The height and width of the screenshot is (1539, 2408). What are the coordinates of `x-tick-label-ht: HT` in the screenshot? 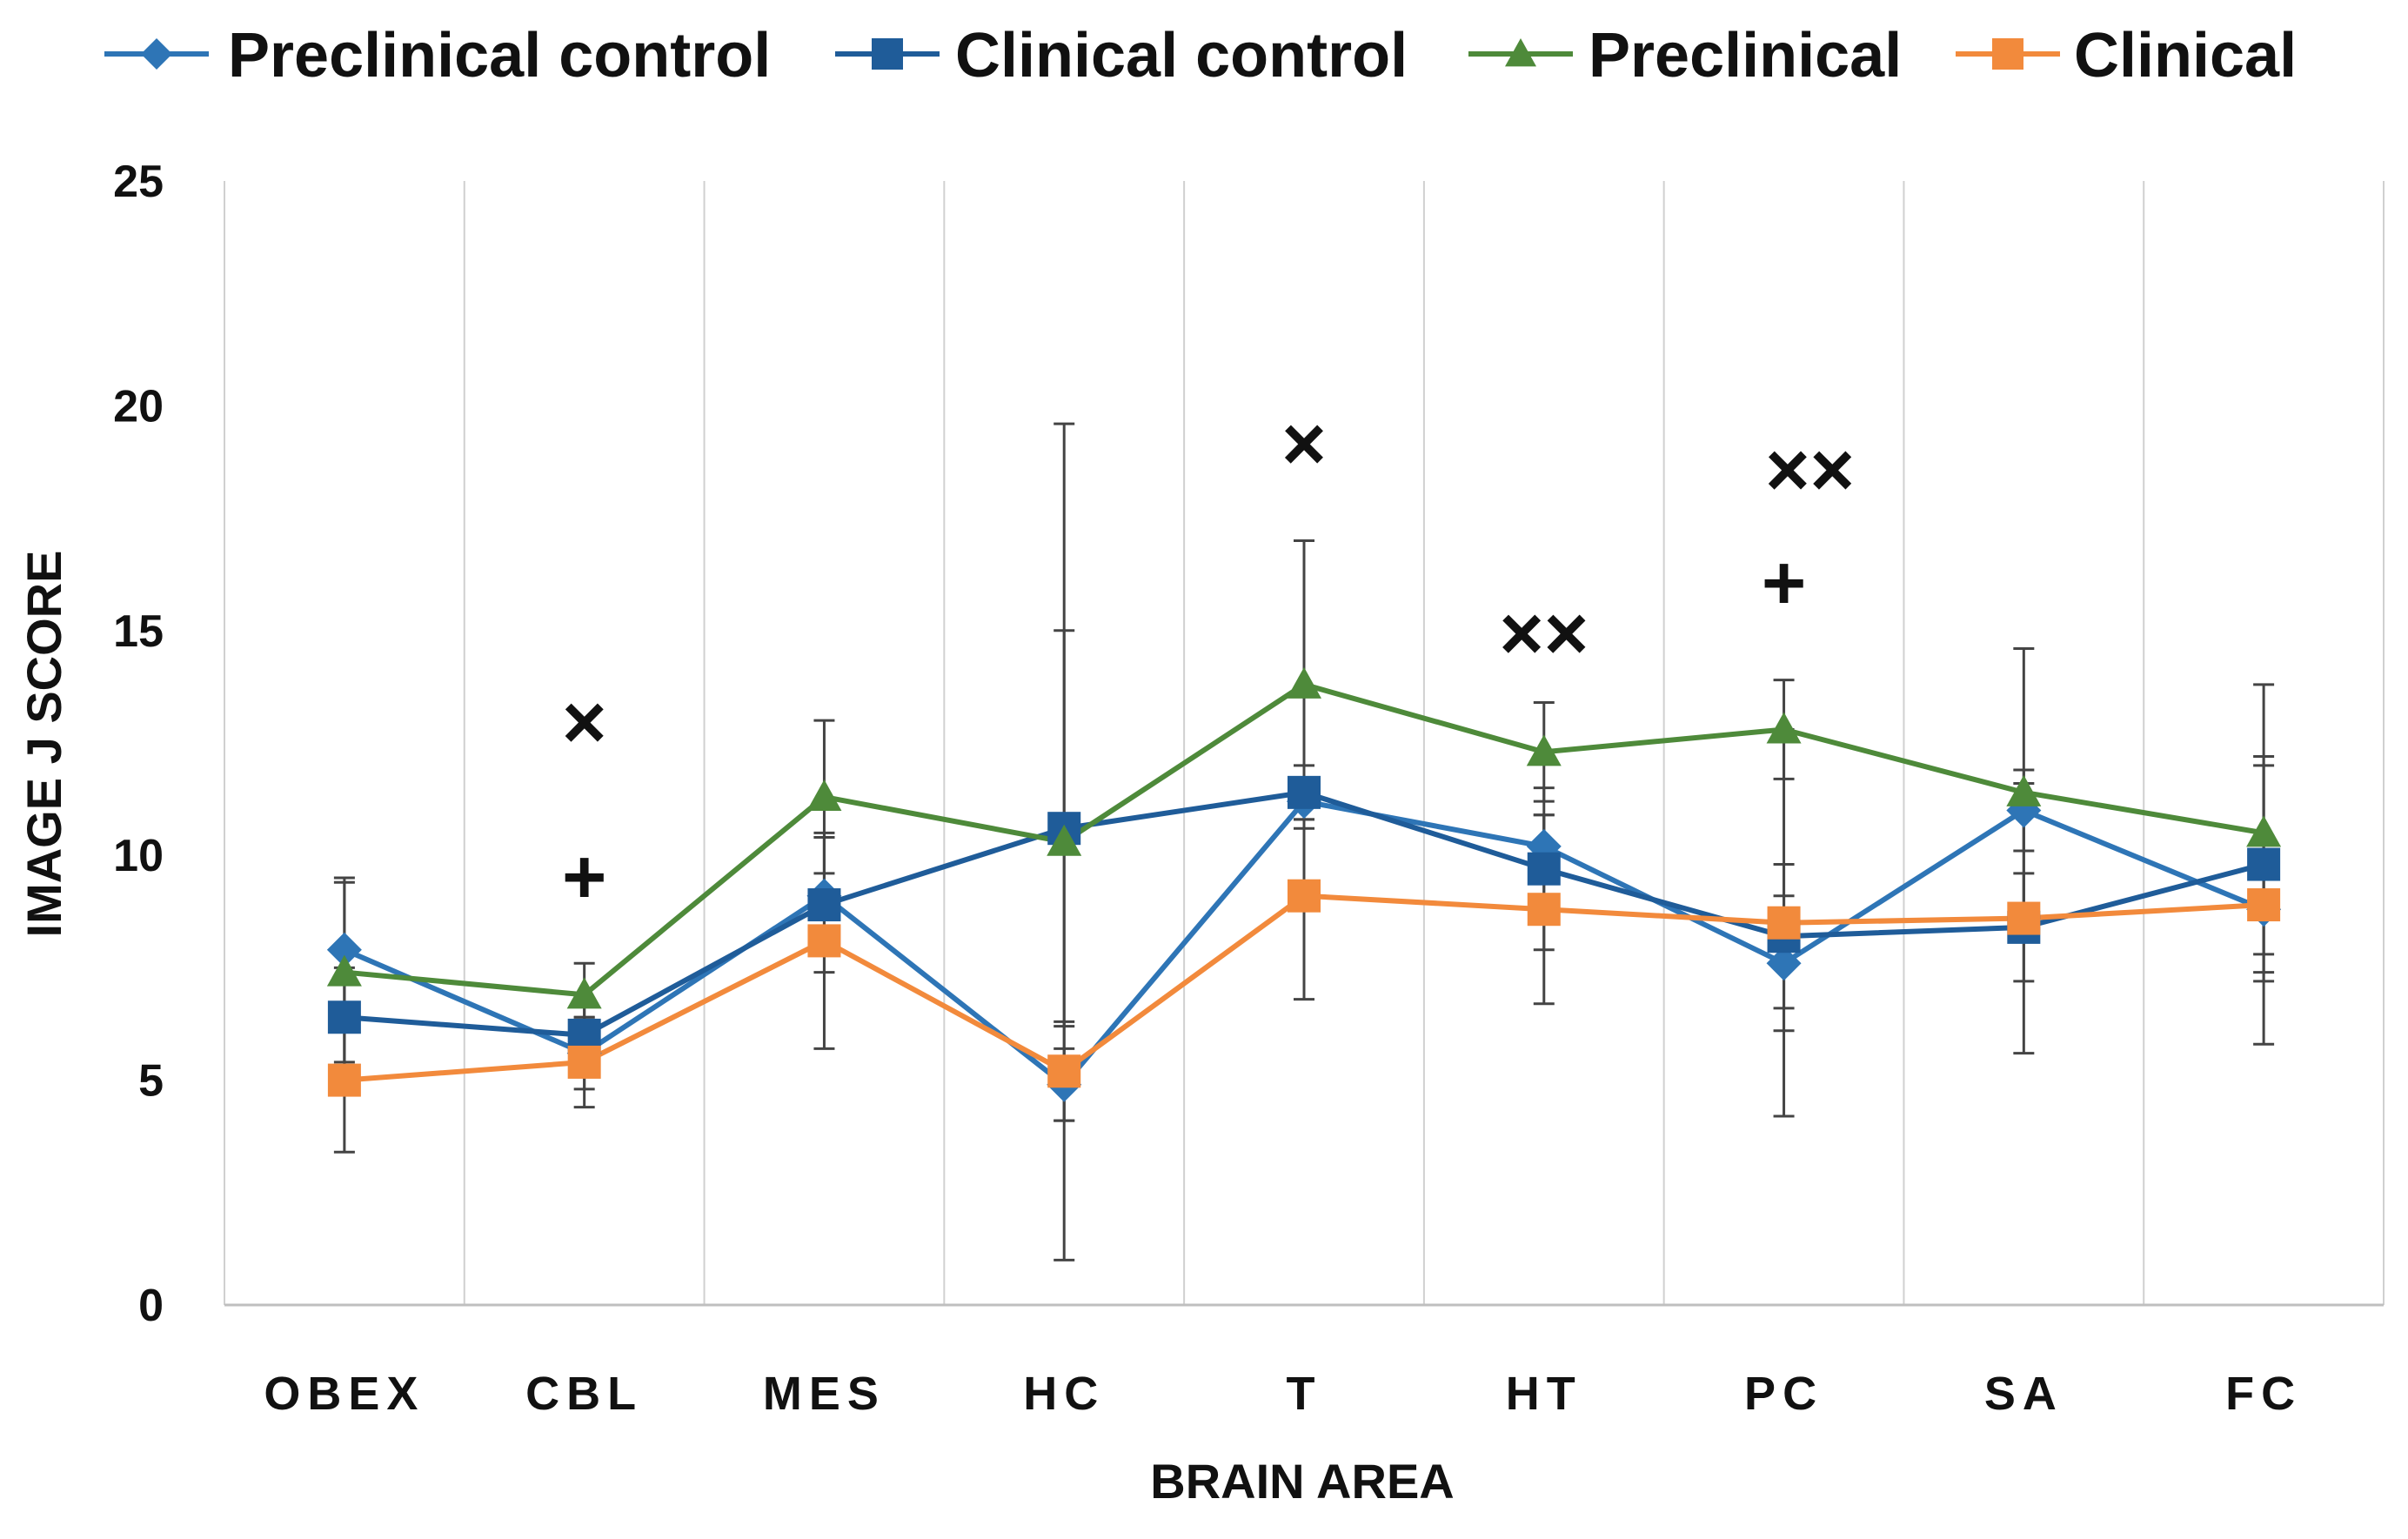 It's located at (1544, 1394).